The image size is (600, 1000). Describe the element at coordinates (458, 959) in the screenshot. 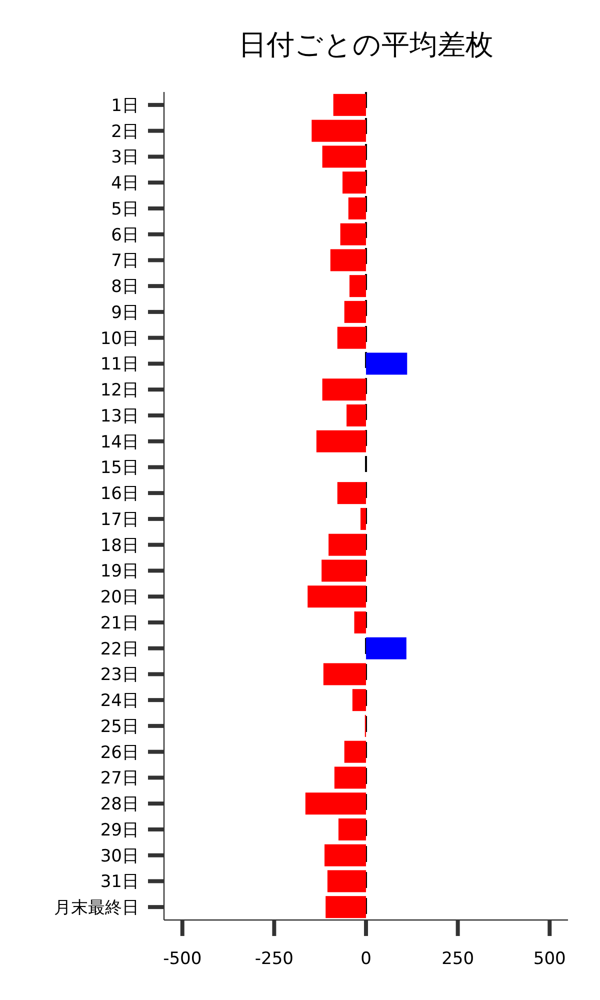

I see `x-tick-label: 250` at that location.